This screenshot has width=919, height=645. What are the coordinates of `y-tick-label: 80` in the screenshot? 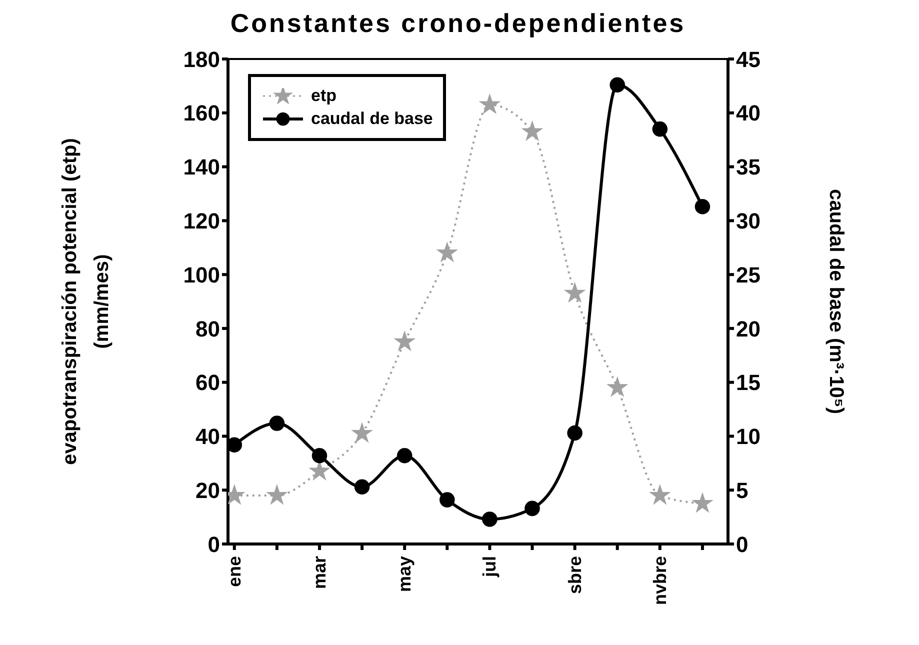 It's located at (208, 329).